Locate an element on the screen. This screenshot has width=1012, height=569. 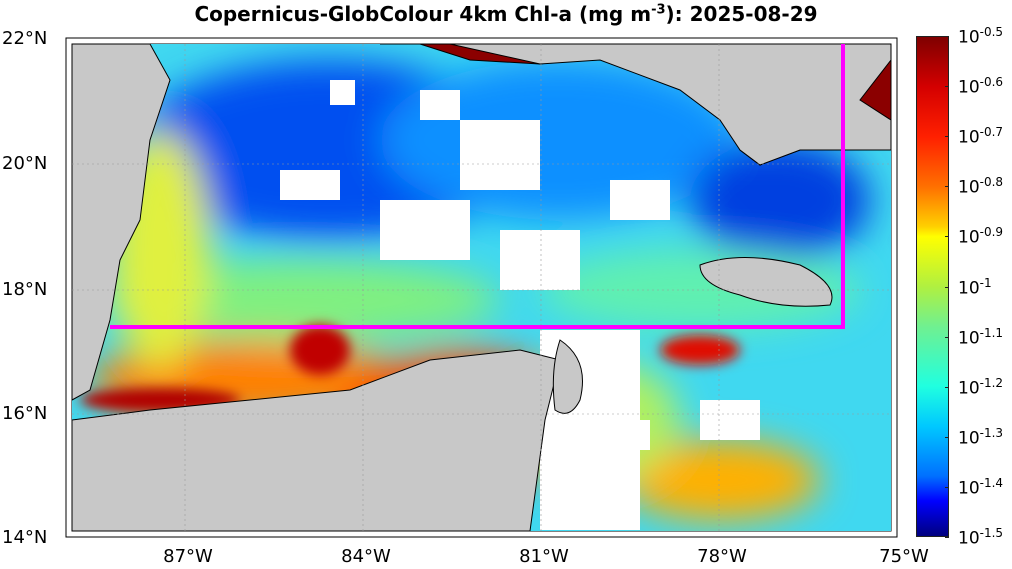
lon-label: 81°W is located at coordinates (544, 556).